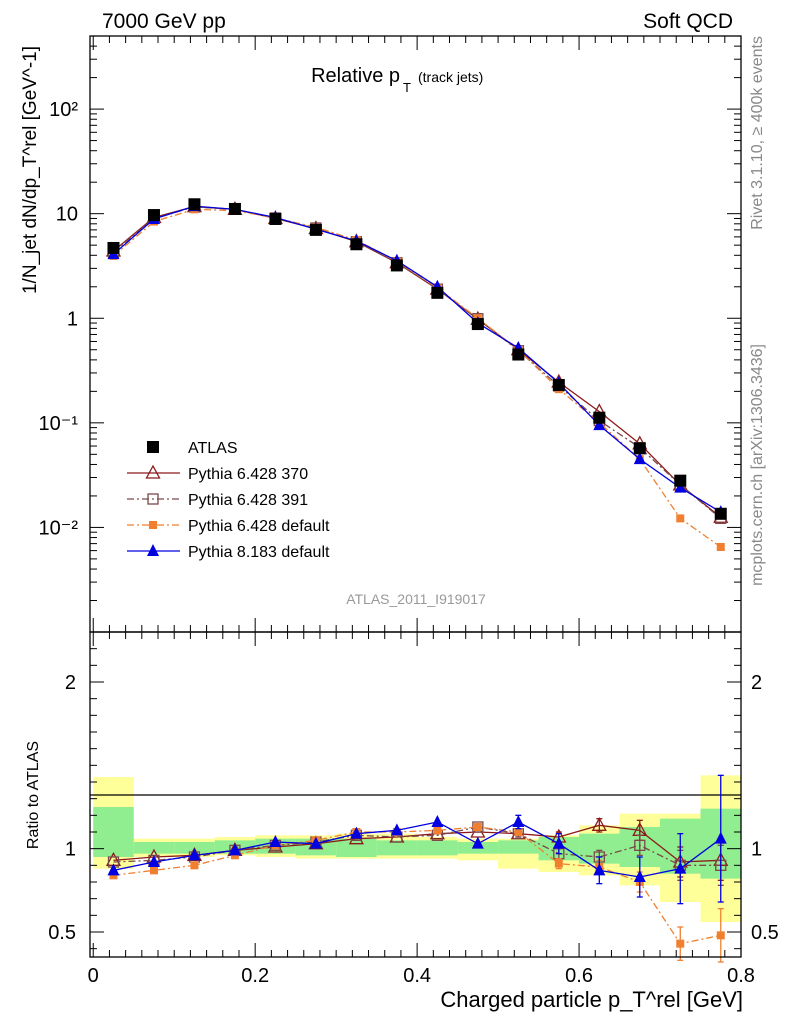 The height and width of the screenshot is (1024, 786). What do you see at coordinates (63, 110) in the screenshot?
I see `main-y-tick-label: 10²` at bounding box center [63, 110].